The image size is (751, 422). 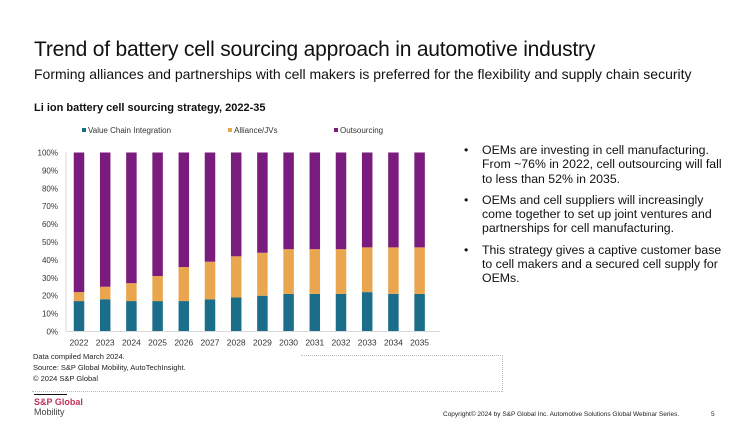 I want to click on bar-outsourcing-2033, so click(x=367, y=200).